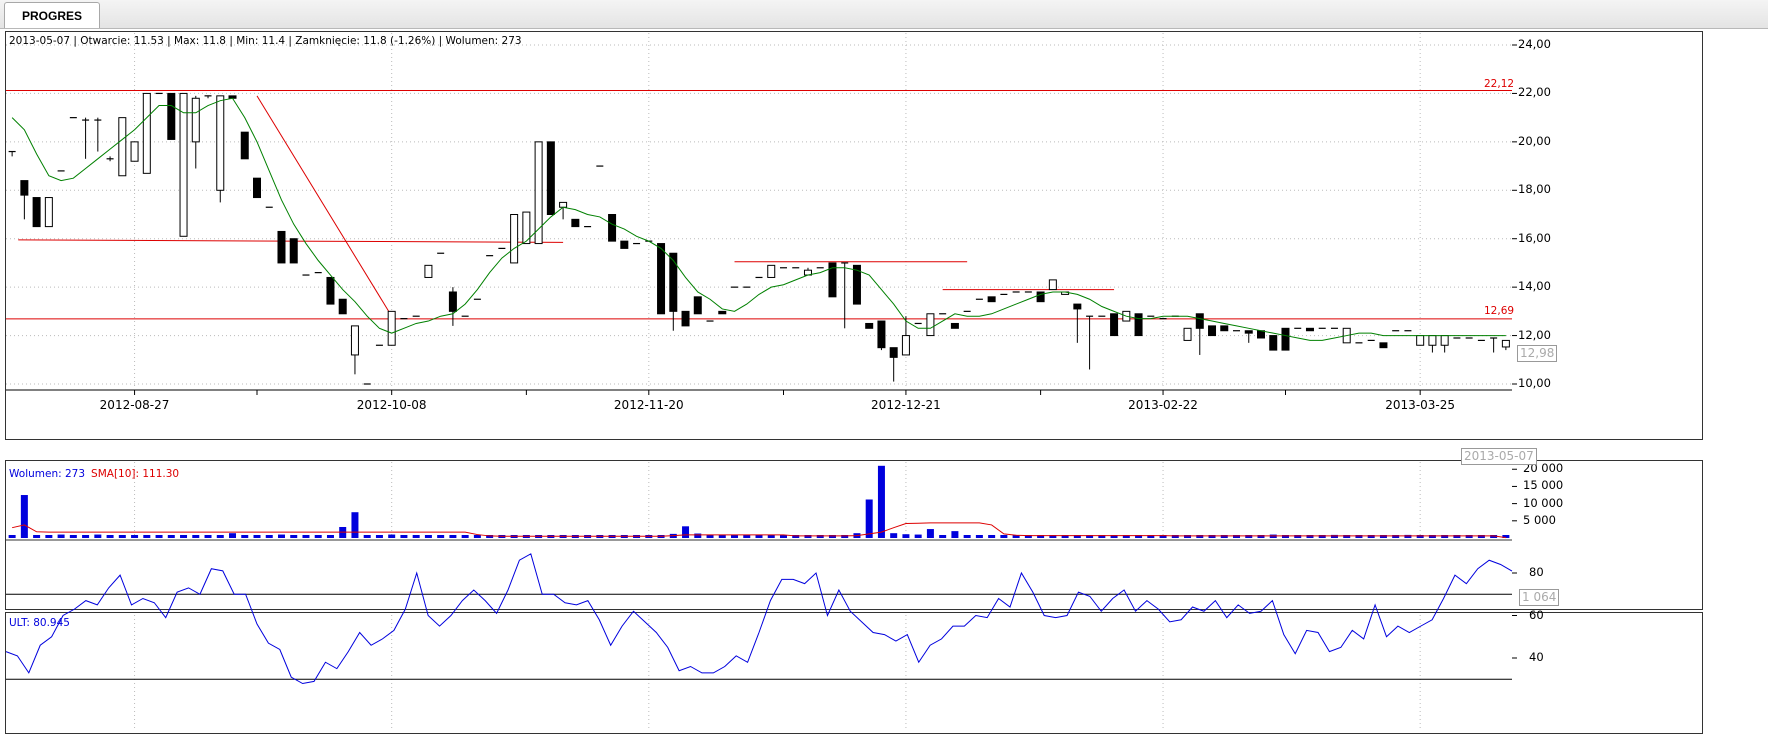 This screenshot has height=739, width=1768. I want to click on price-axis-label: 12,00, so click(1534, 334).